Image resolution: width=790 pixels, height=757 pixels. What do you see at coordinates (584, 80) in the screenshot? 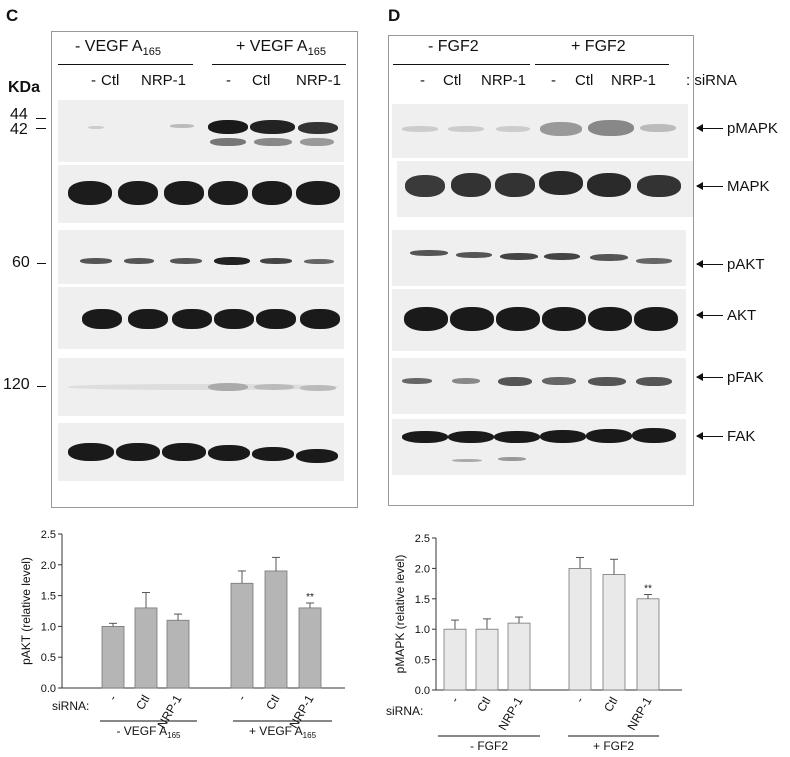
I see `panel-d-lane-5: Ctl` at bounding box center [584, 80].